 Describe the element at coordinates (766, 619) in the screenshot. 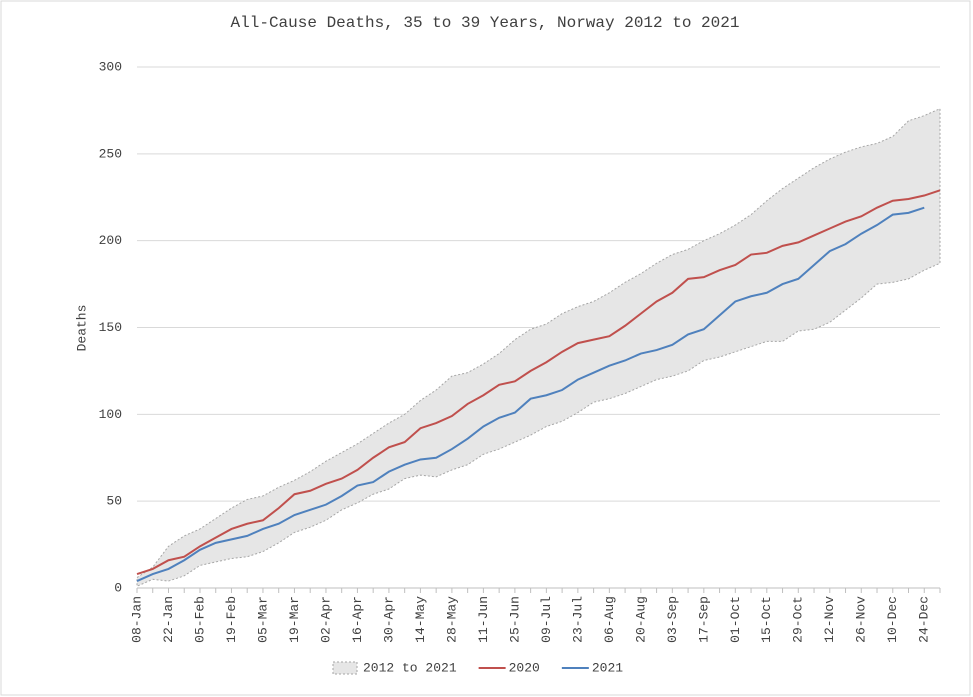

I see `x-tick-label: 15-Oct` at that location.